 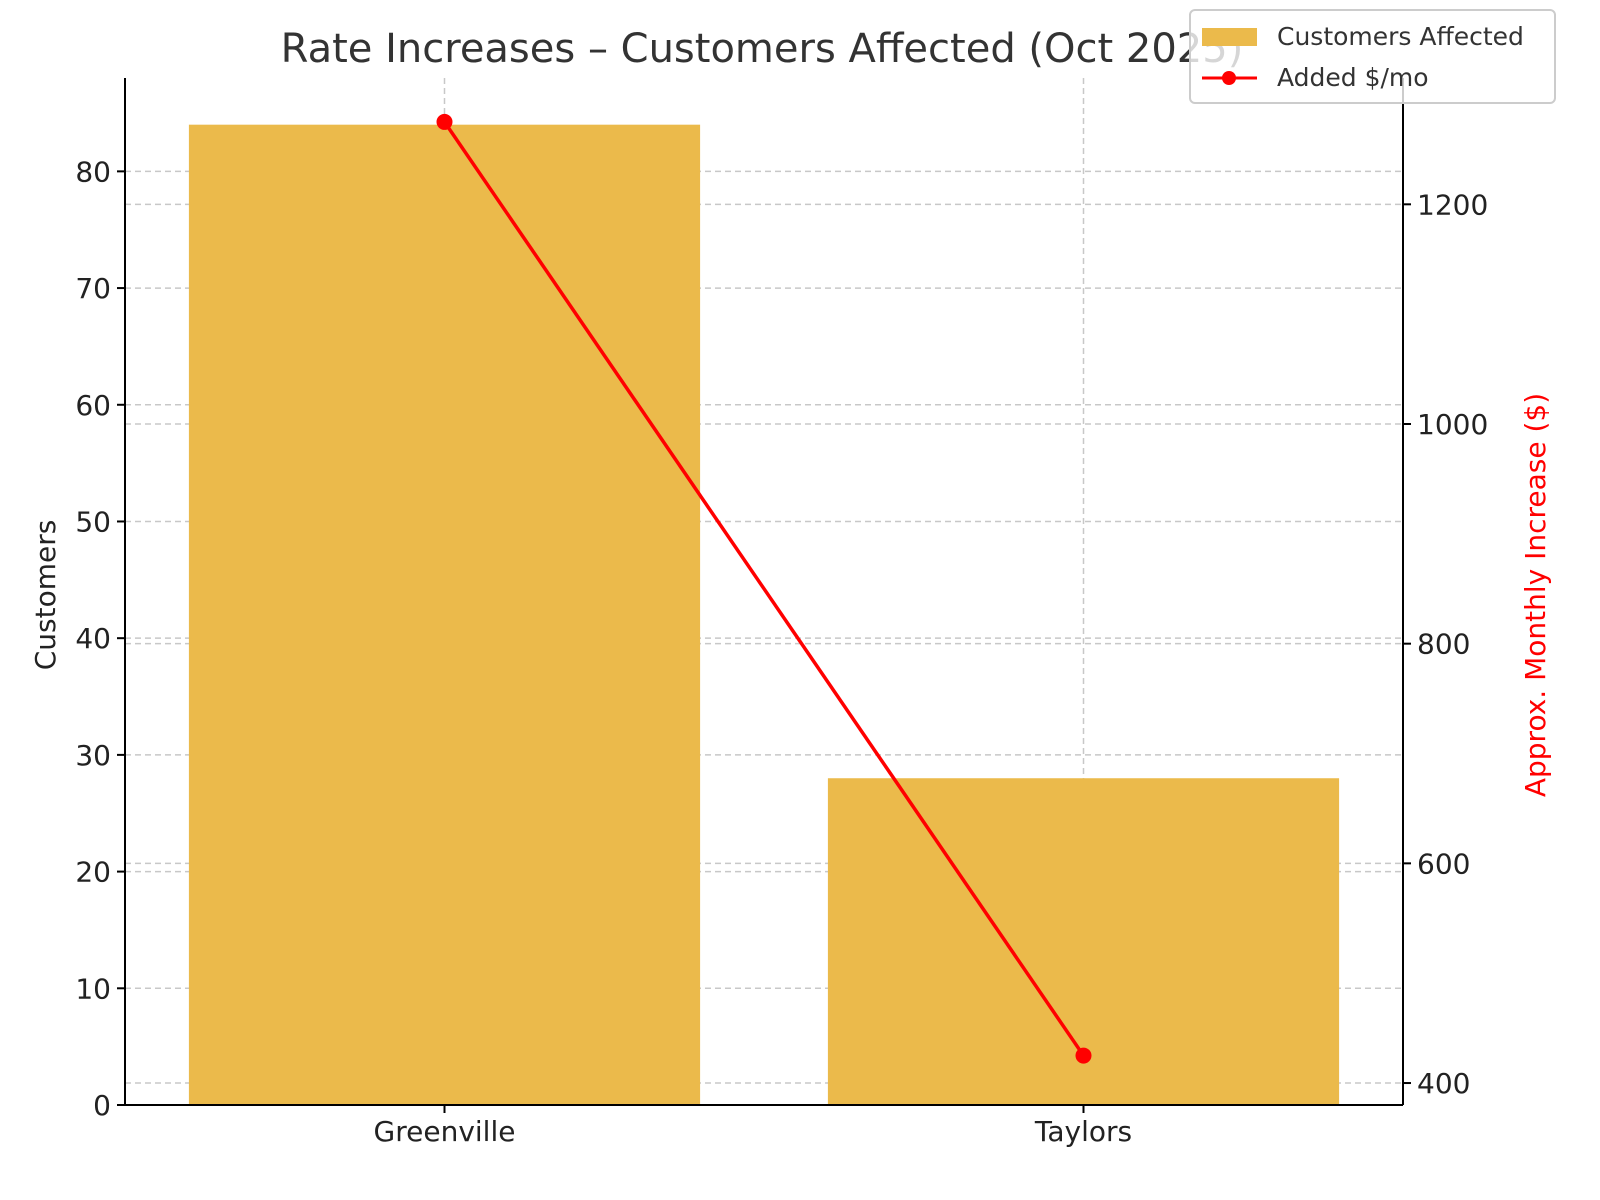 I want to click on y-tick-label: 50, so click(x=93, y=521).